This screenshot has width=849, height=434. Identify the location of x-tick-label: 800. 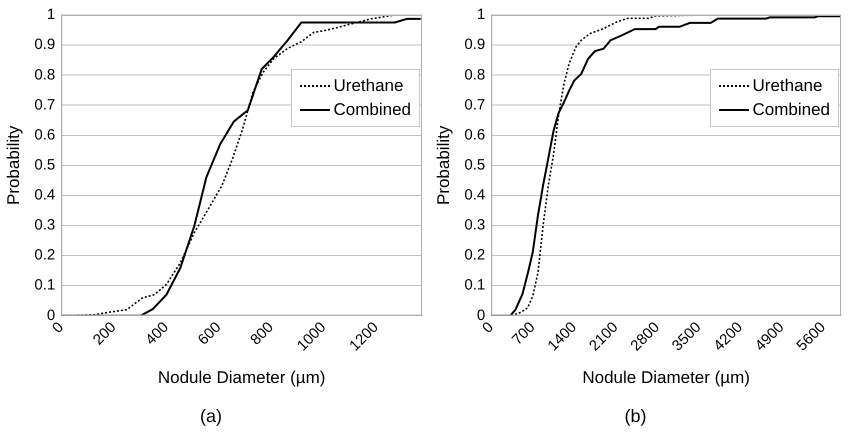
(262, 333).